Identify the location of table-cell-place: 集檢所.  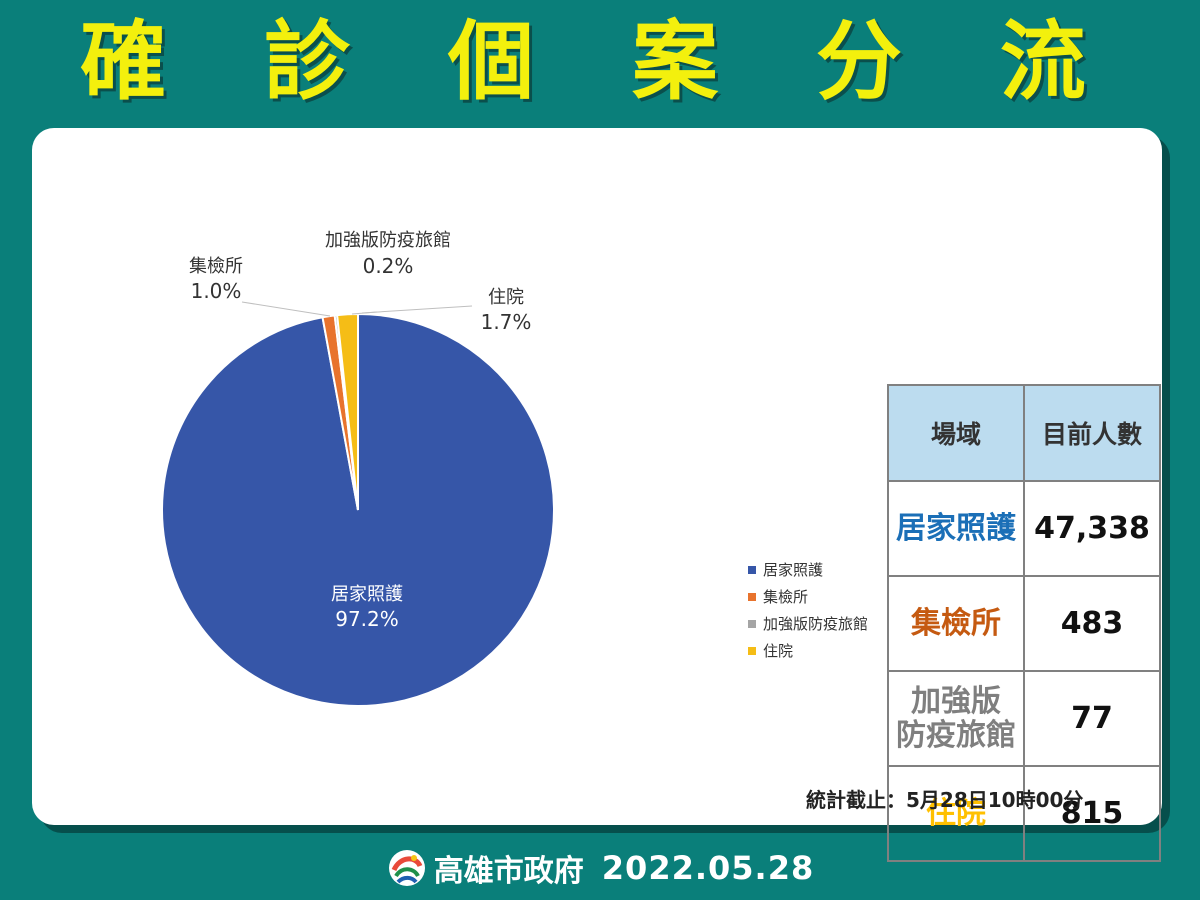
(956, 623).